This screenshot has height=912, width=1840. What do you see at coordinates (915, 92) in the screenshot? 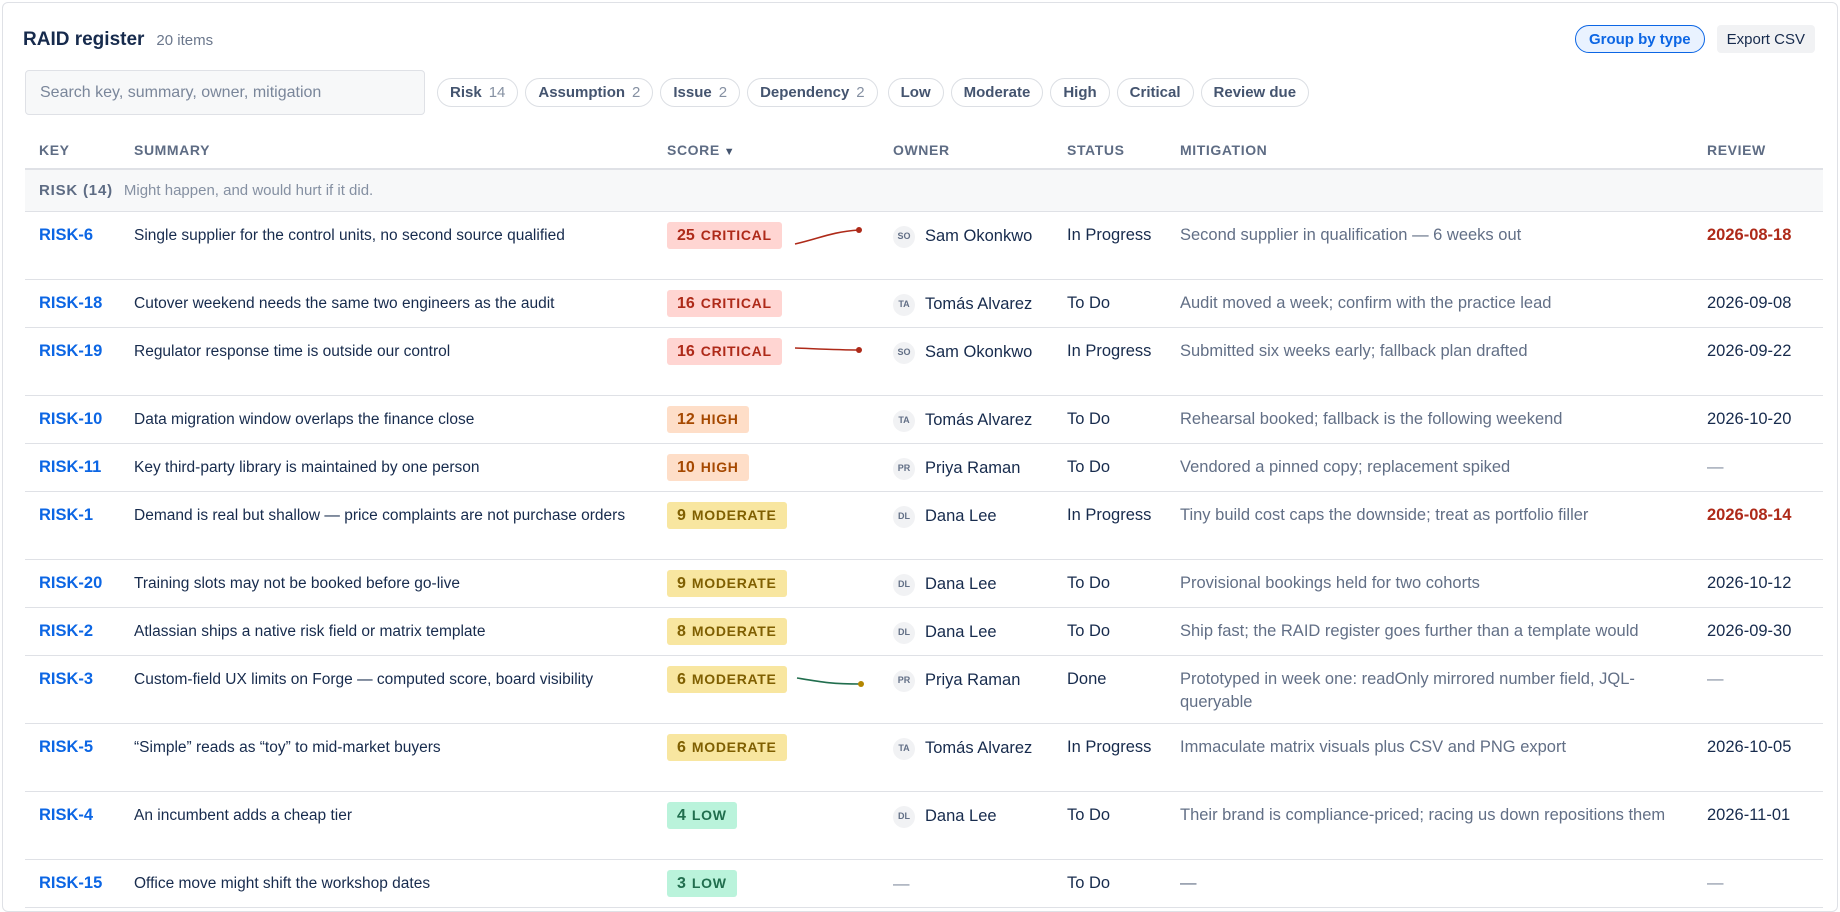
I see `filter-chip-low: Low` at bounding box center [915, 92].